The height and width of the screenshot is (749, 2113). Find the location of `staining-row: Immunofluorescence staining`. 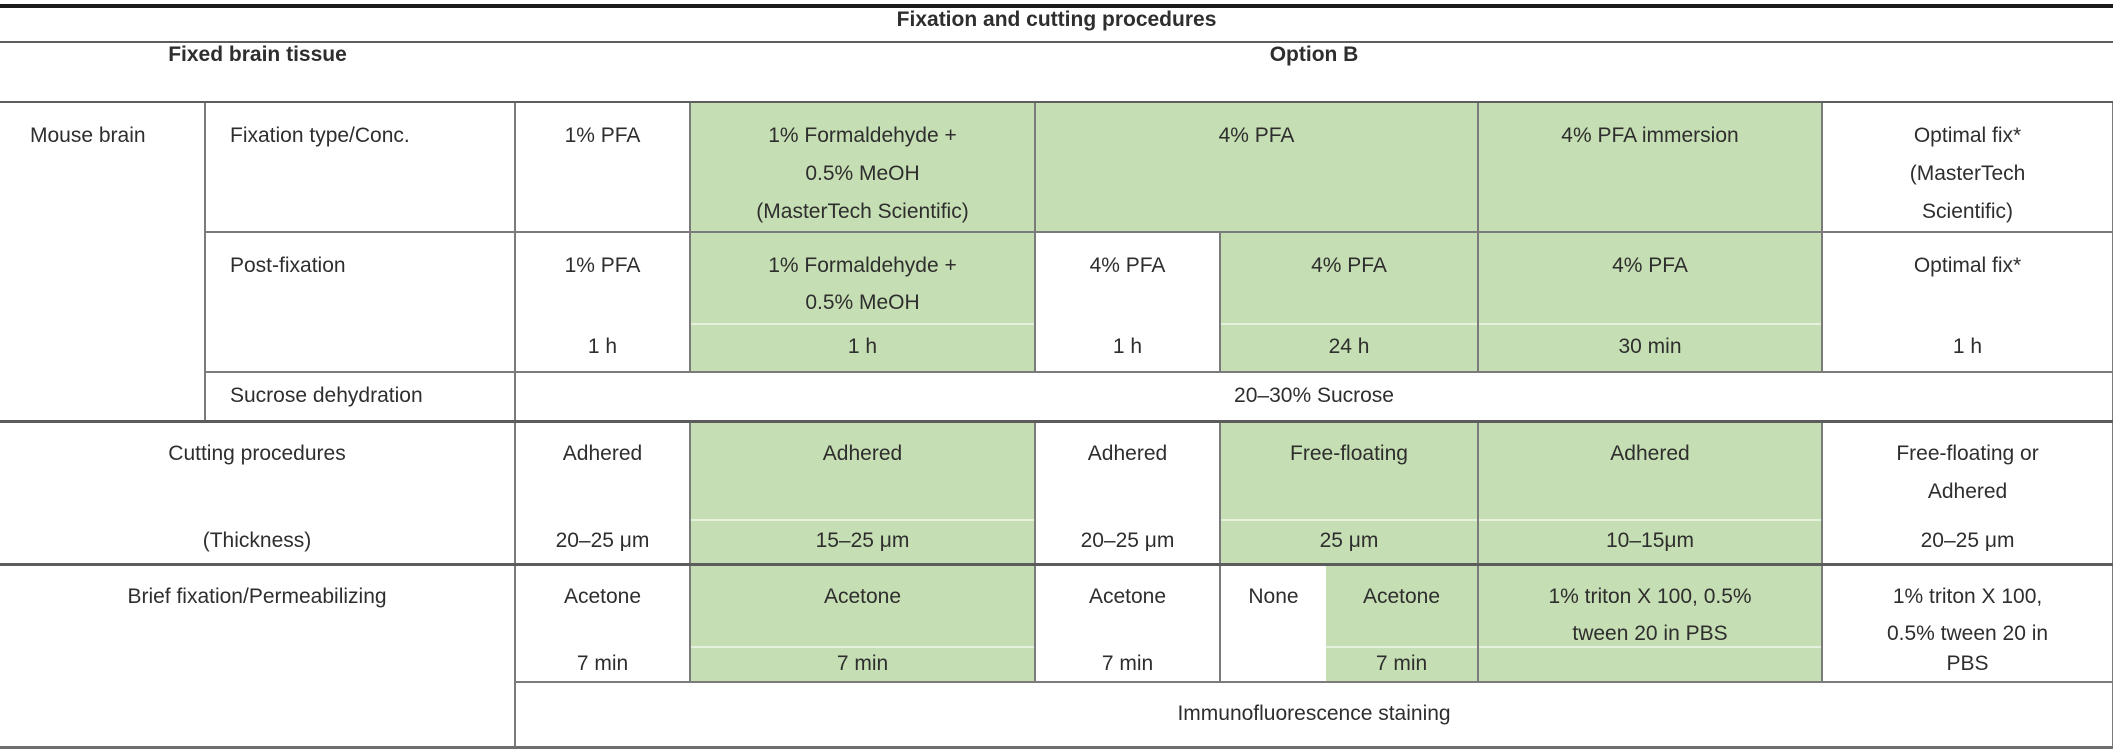

staining-row: Immunofluorescence staining is located at coordinates (1056, 715).